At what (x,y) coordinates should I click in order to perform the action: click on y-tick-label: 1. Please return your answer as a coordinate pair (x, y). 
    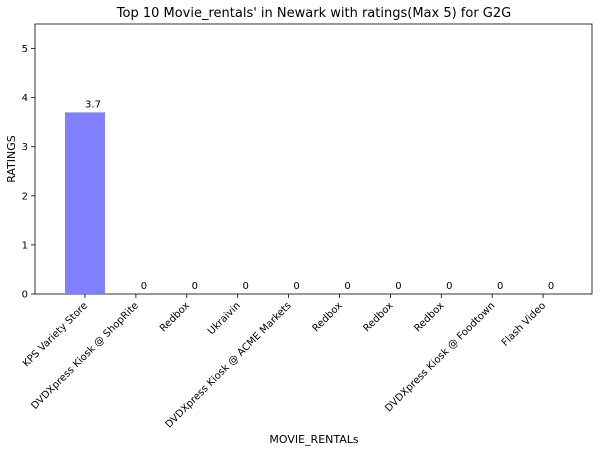
    Looking at the image, I should click on (25, 245).